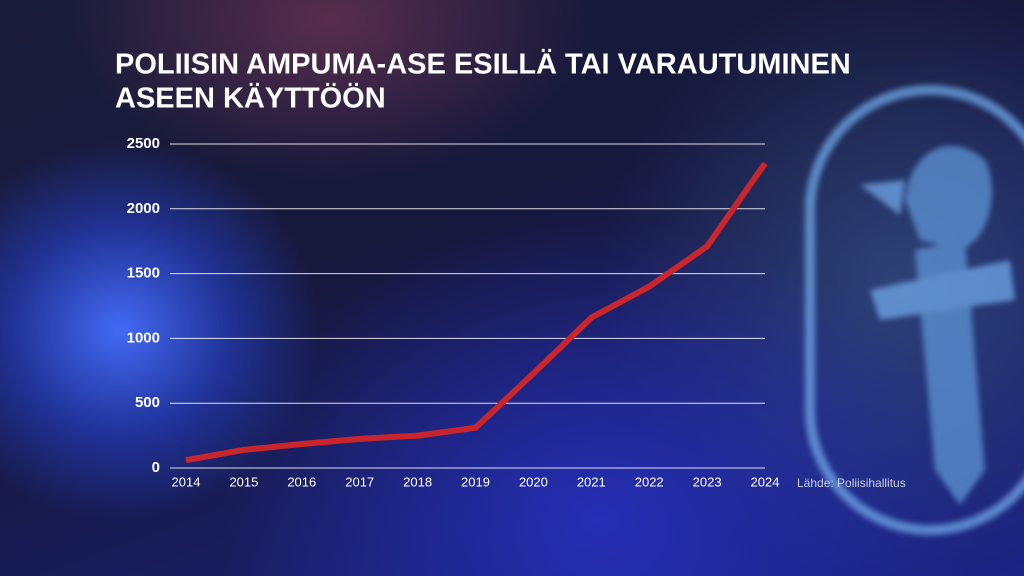 This screenshot has height=576, width=1024. What do you see at coordinates (186, 481) in the screenshot?
I see `x-tick-label: 2014` at bounding box center [186, 481].